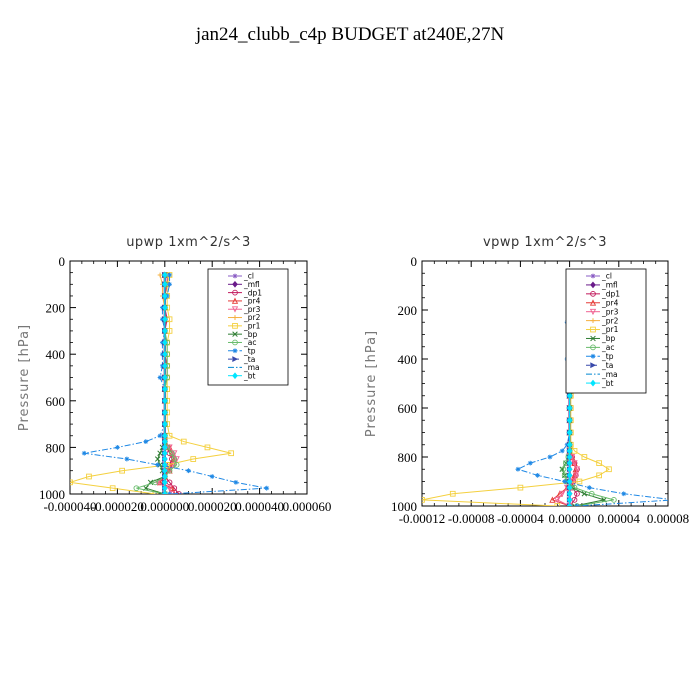 This screenshot has height=700, width=700. Describe the element at coordinates (259, 506) in the screenshot. I see `x-tick-label: 0.000040` at that location.